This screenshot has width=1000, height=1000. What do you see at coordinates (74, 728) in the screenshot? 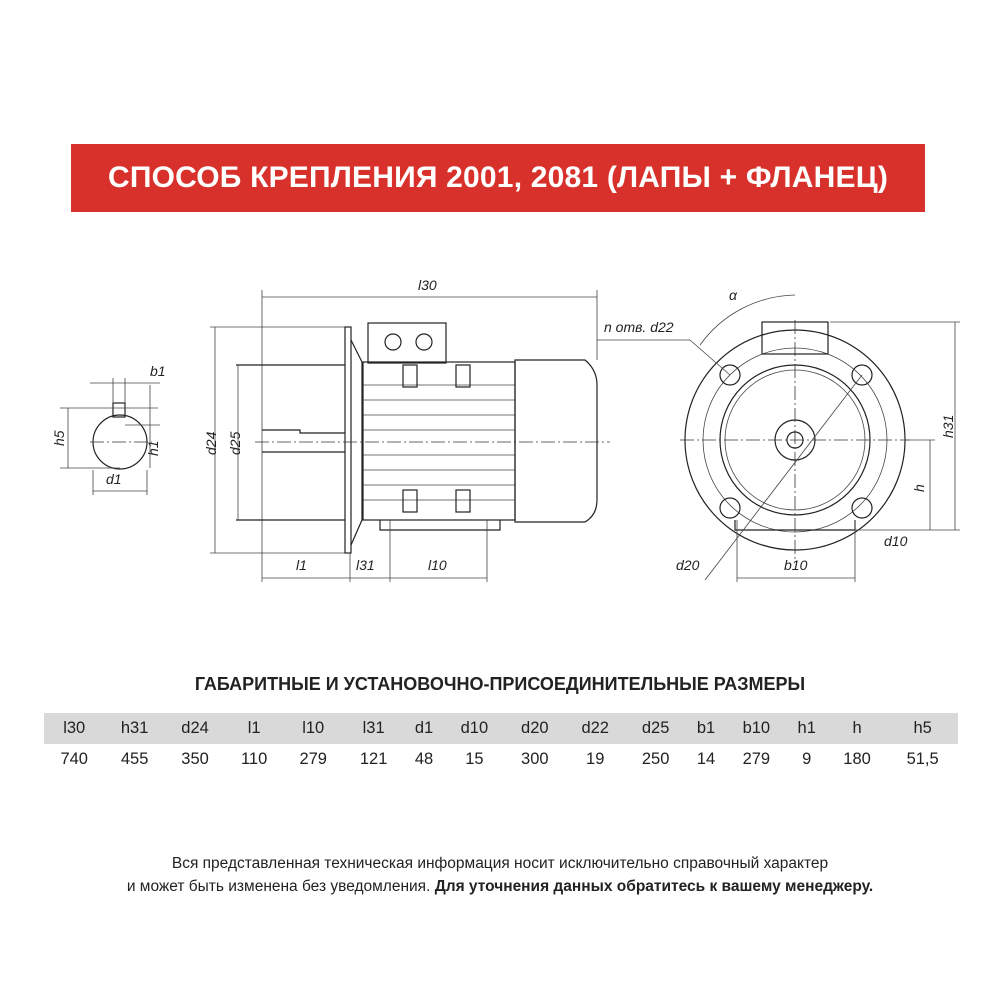
I see `col-l30: l30` at bounding box center [74, 728].